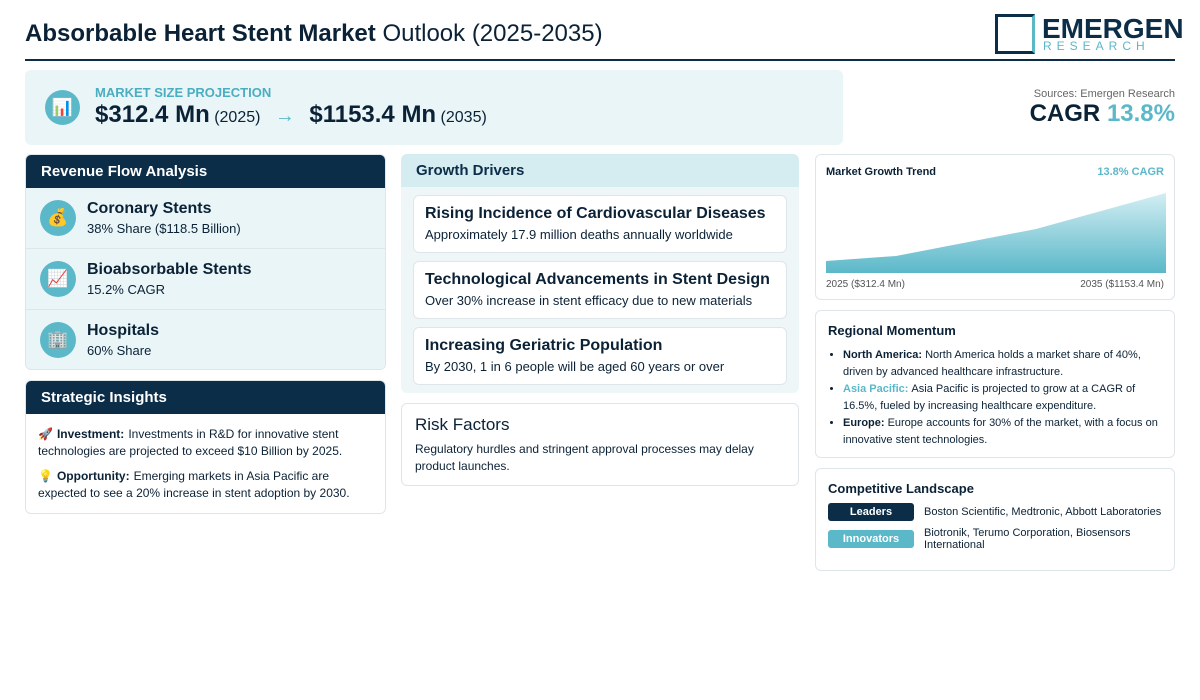 The width and height of the screenshot is (1200, 700). What do you see at coordinates (183, 92) in the screenshot?
I see `projection-label: MARKET SIZE PROJECTION` at bounding box center [183, 92].